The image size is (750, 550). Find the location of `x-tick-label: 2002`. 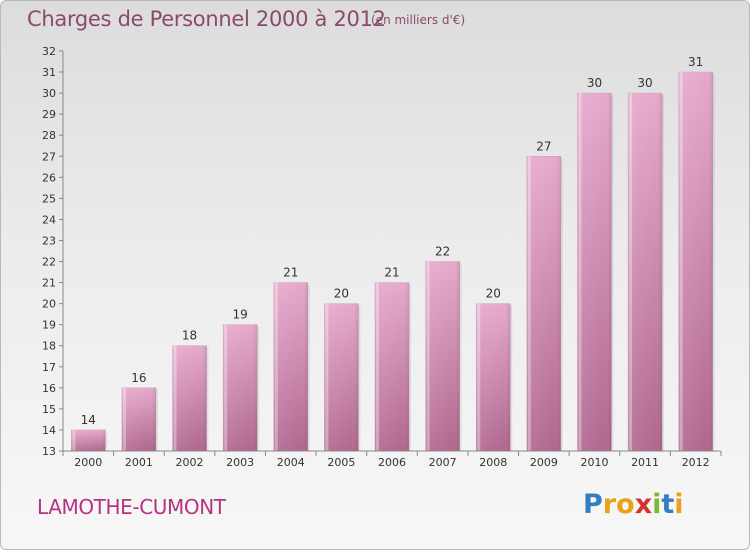

x-tick-label: 2002 is located at coordinates (190, 462).